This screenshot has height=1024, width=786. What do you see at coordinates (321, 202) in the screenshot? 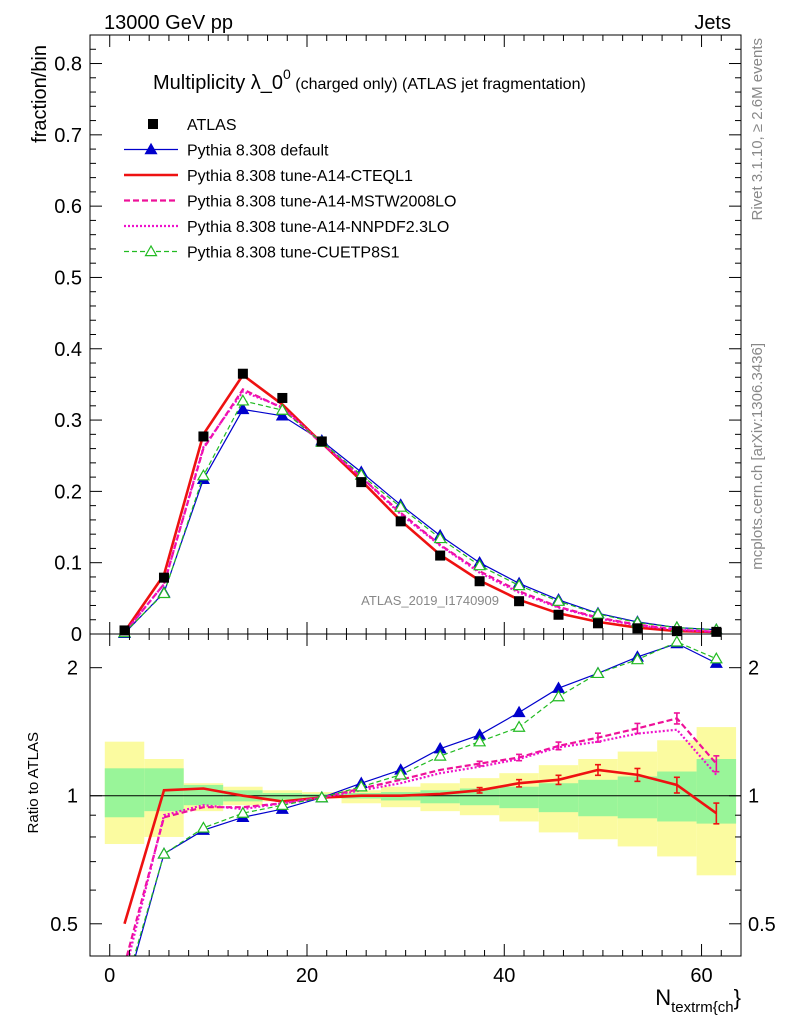
I see `legend-label: Pythia 8.308 tune-A14-MSTW2008LO` at bounding box center [321, 202].